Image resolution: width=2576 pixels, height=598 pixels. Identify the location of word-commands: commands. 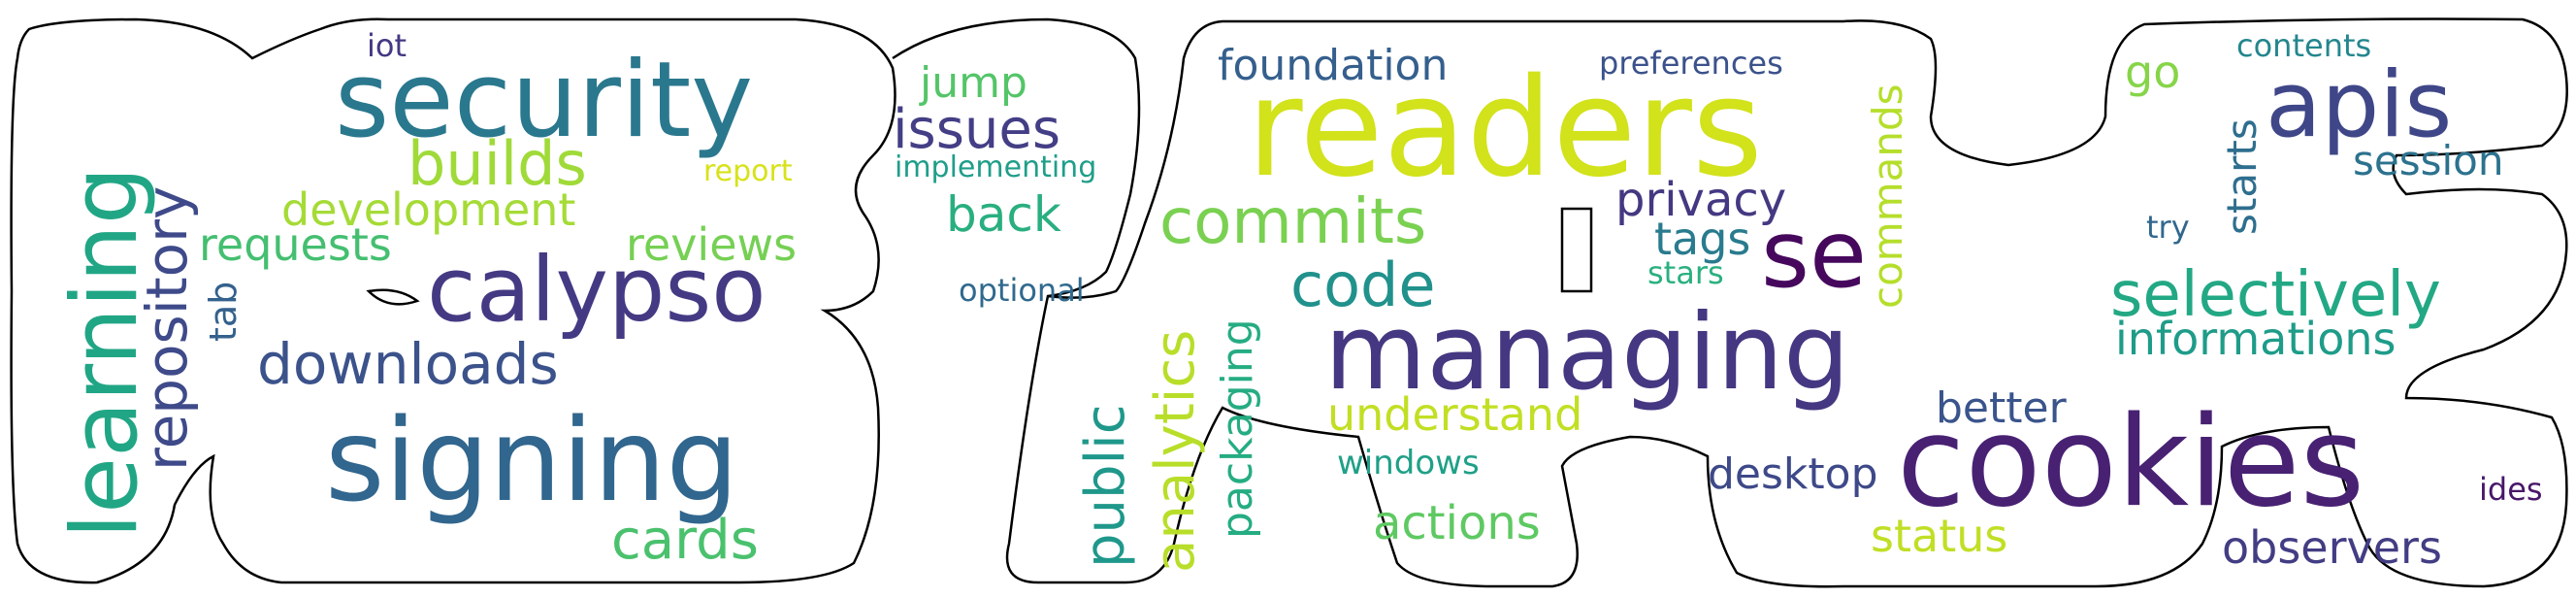
(1888, 196).